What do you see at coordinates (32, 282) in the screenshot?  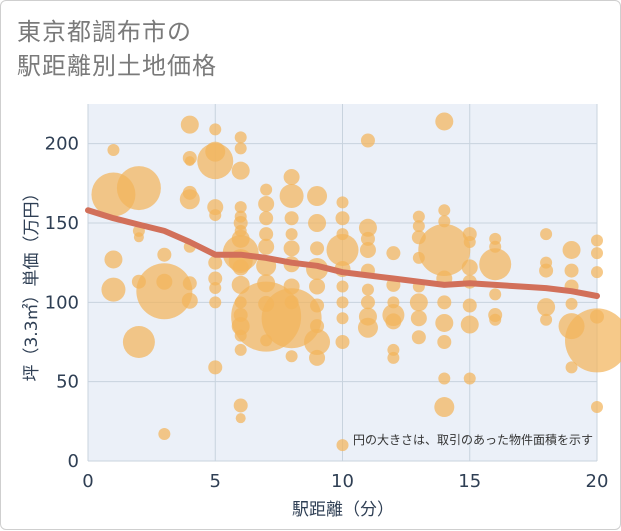 I see `y-axis-label: 坪（3.3㎡）単価（万円）` at bounding box center [32, 282].